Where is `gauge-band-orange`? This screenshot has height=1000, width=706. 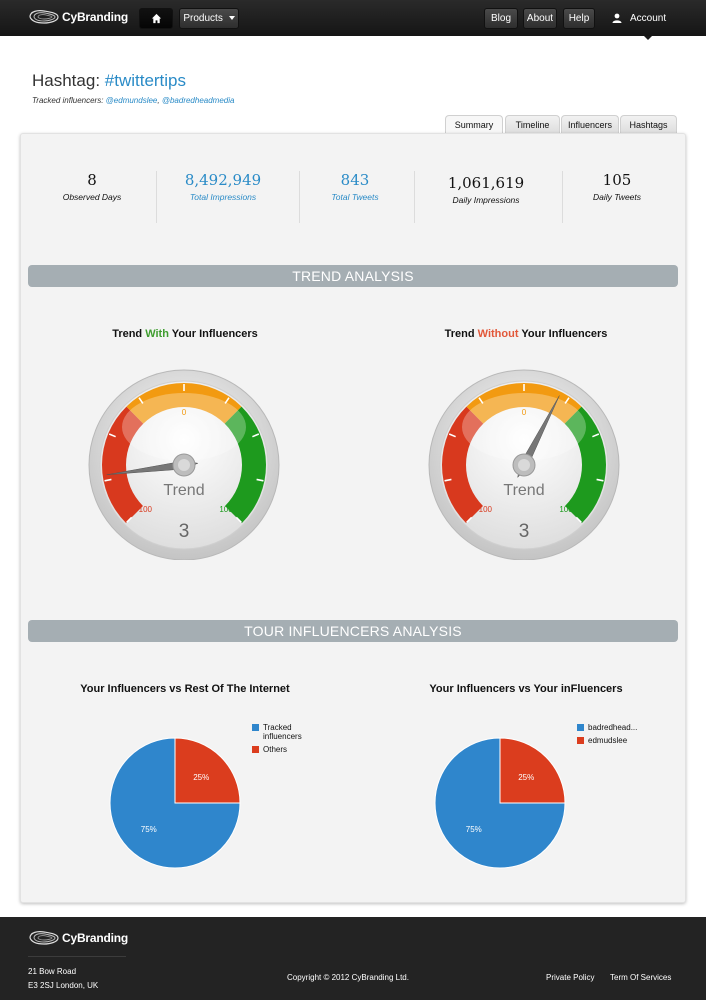
gauge-band-orange is located at coordinates (184, 403).